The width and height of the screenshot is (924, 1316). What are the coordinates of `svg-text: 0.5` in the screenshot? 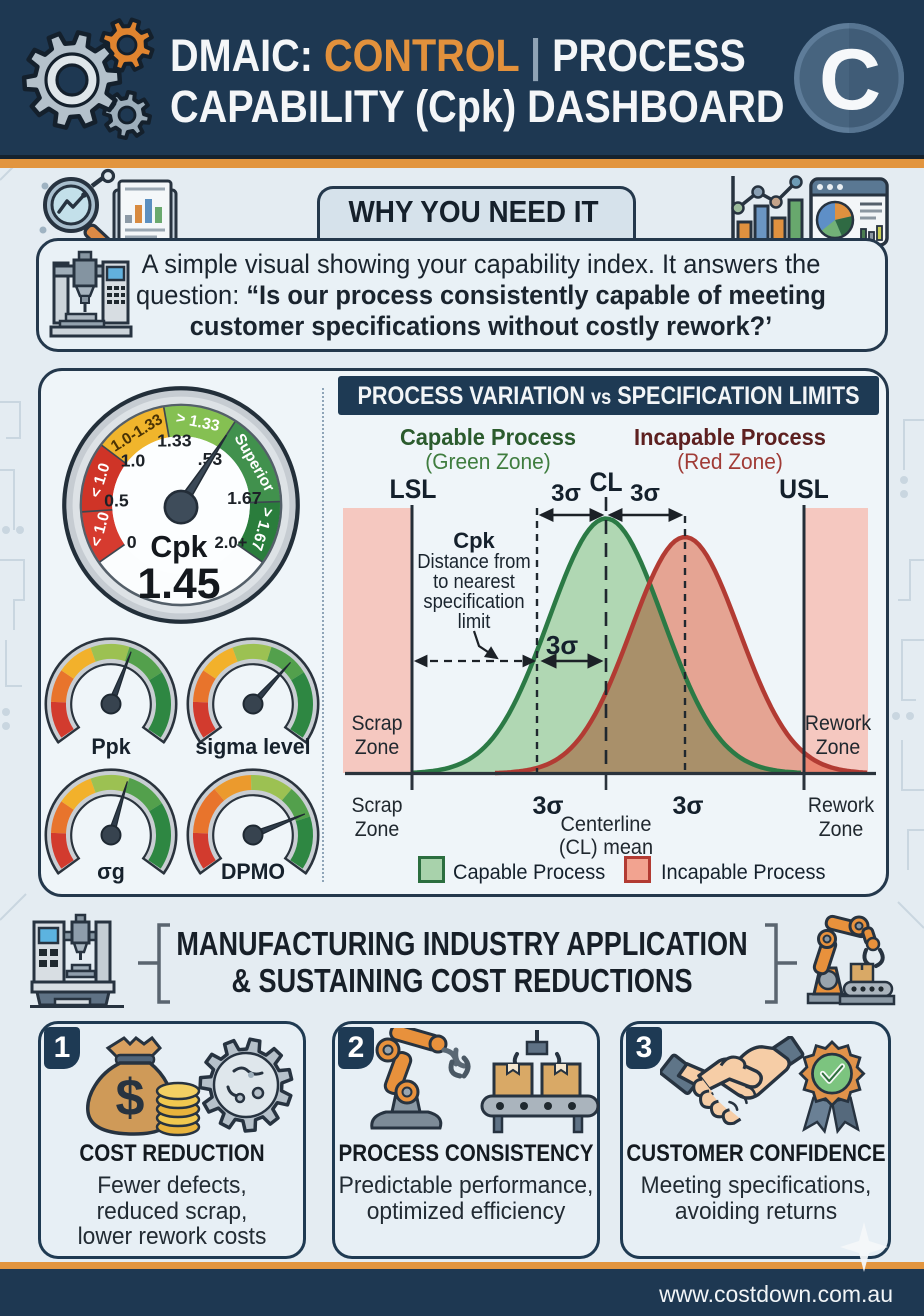 It's located at (116, 500).